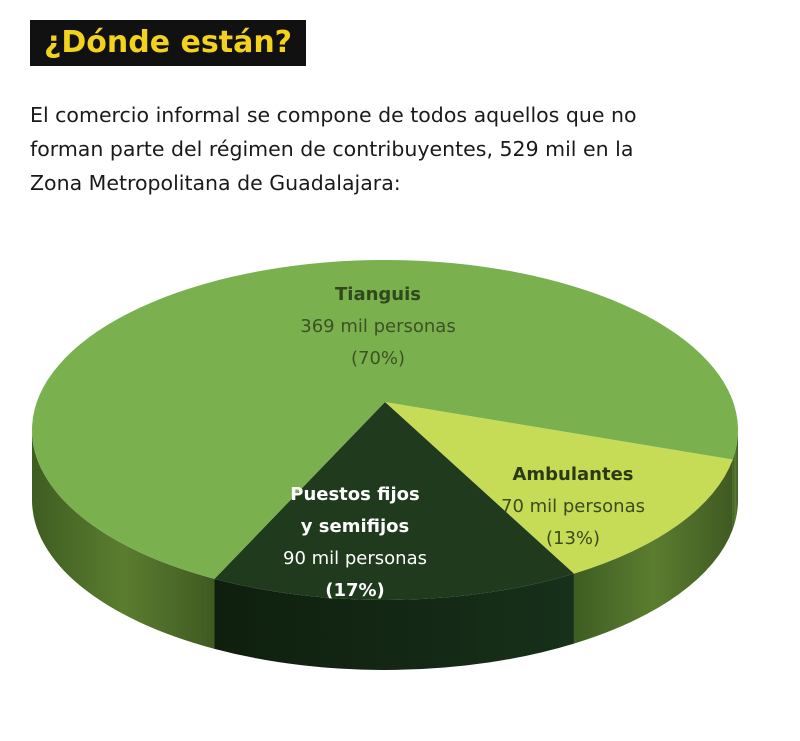  Describe the element at coordinates (377, 326) in the screenshot. I see `pie-label: 369 mil personas` at that location.